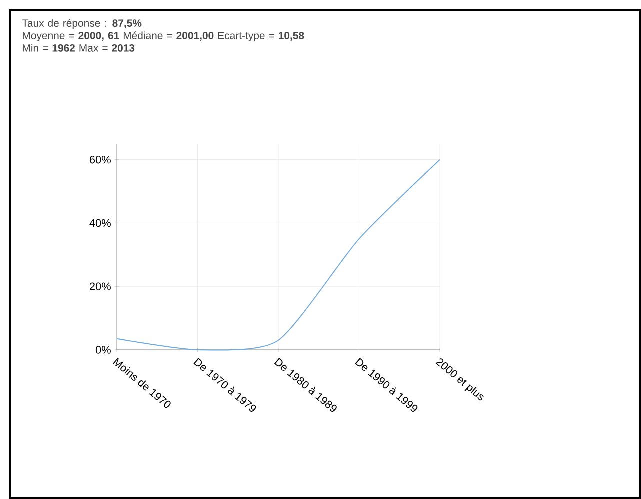 Image resolution: width=641 pixels, height=499 pixels. What do you see at coordinates (163, 37) in the screenshot?
I see `text: Moyenne = 2000, 61 Médiane = 2001,00 Ecart-type = 10,58` at bounding box center [163, 37].